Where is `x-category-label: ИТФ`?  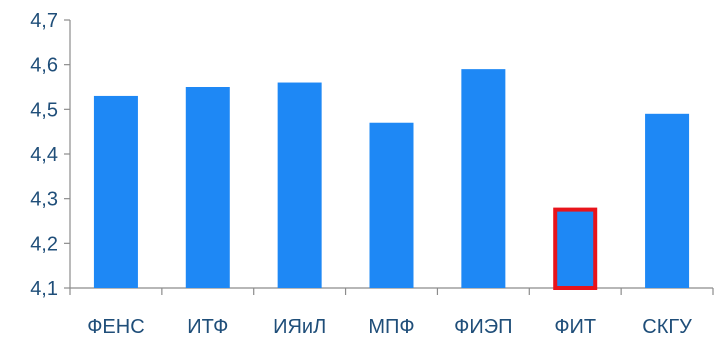 x-category-label: ИТФ is located at coordinates (207, 327).